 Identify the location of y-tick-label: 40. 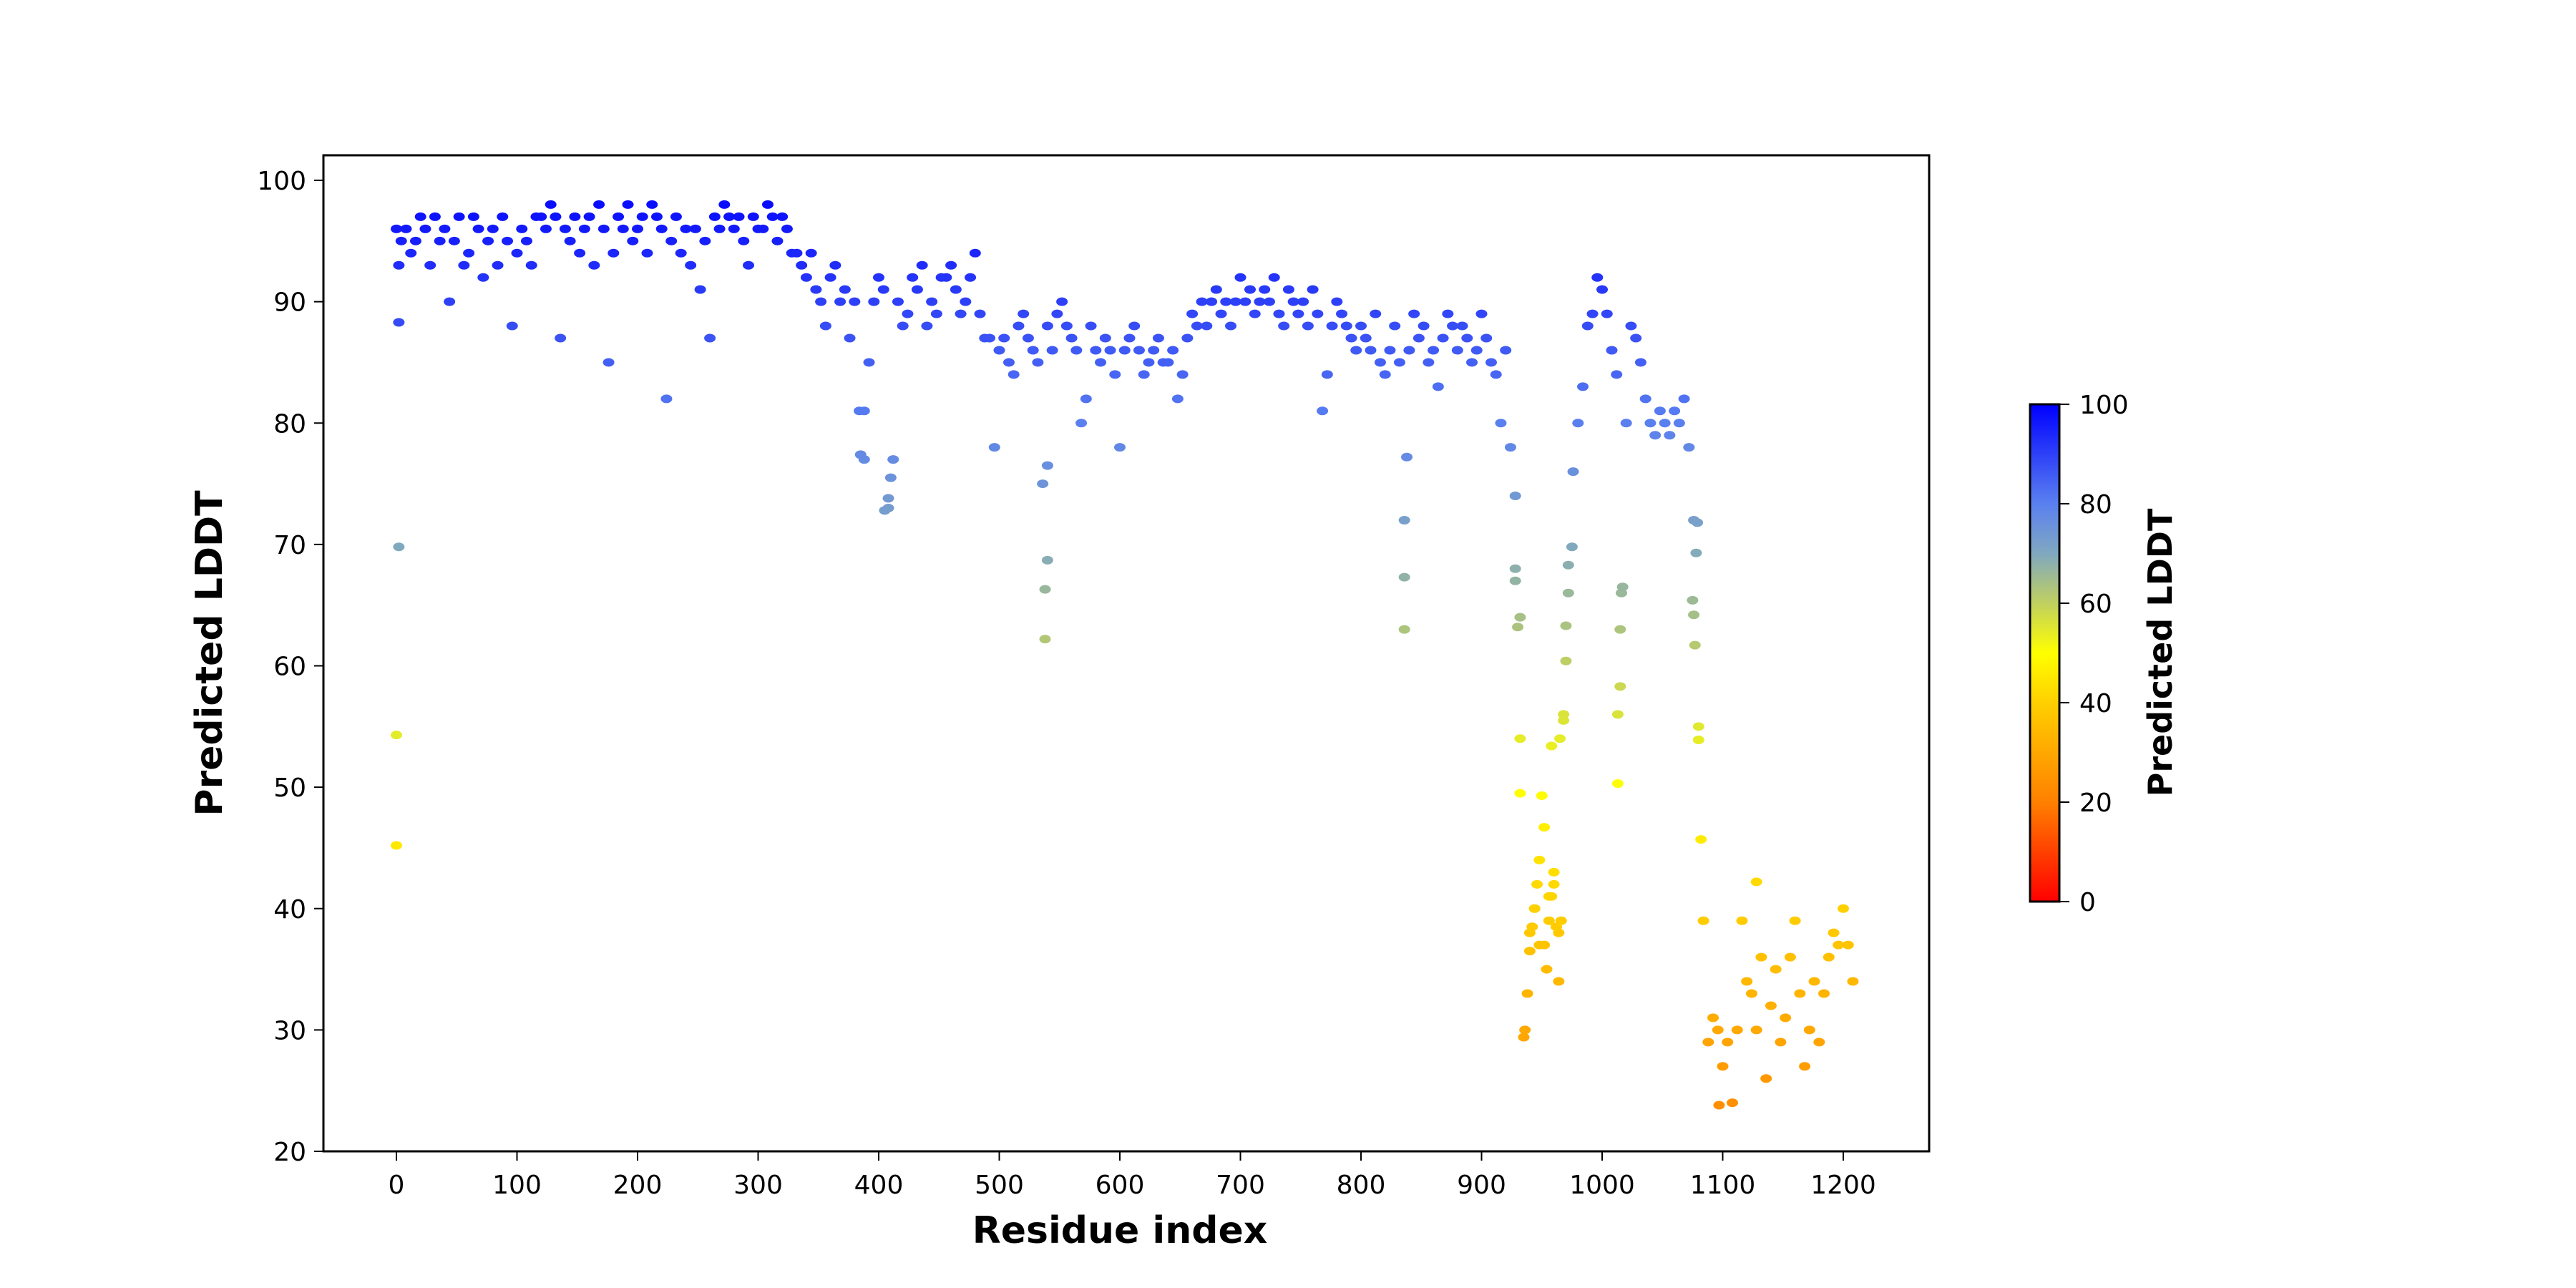
(289, 909).